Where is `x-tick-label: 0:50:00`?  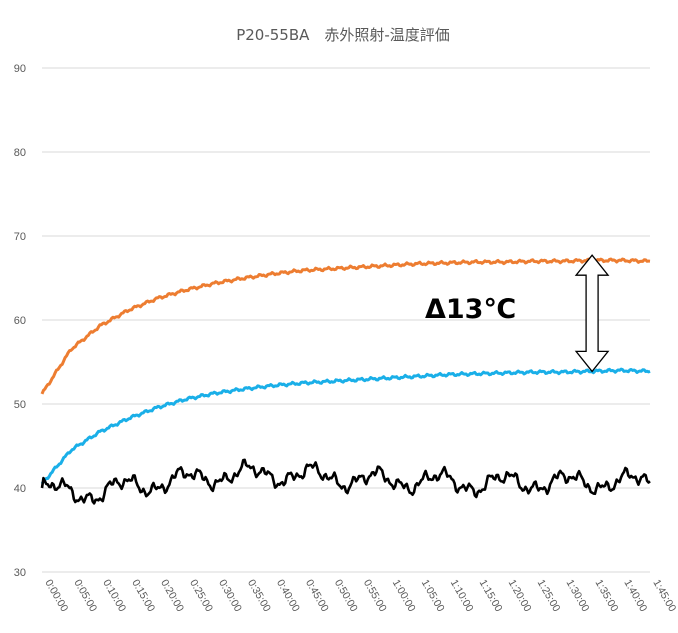 x-tick-label: 0:50:00 is located at coordinates (346, 596).